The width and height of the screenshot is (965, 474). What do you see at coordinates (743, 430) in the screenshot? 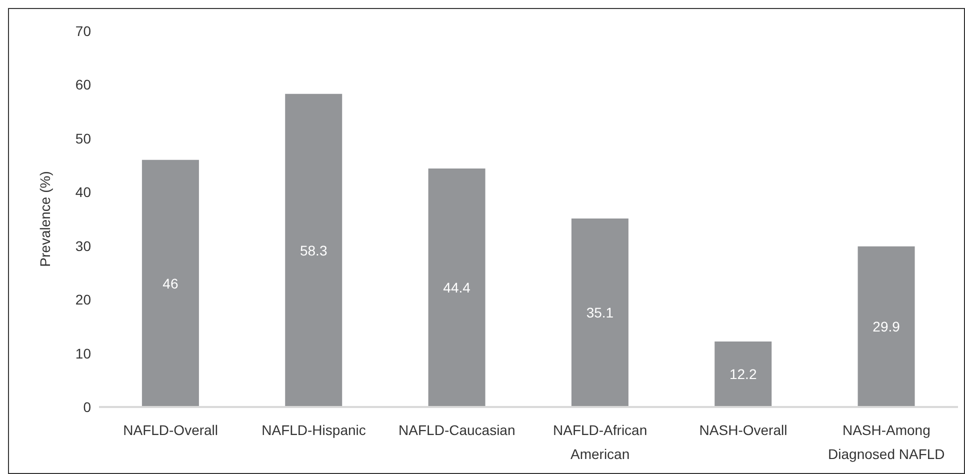
I see `x-tick-label: NASH-Overall` at bounding box center [743, 430].